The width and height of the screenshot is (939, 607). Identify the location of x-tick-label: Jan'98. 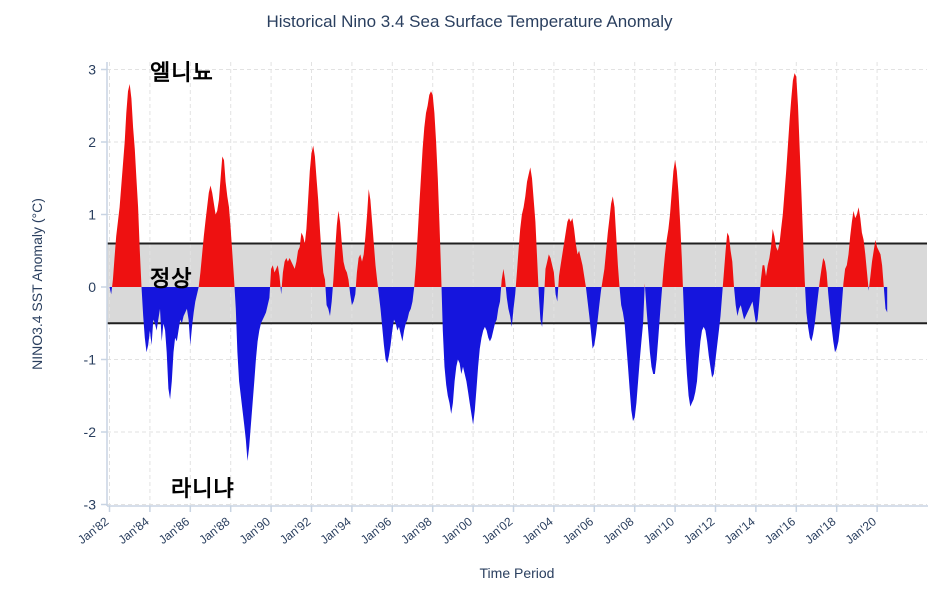
(416, 530).